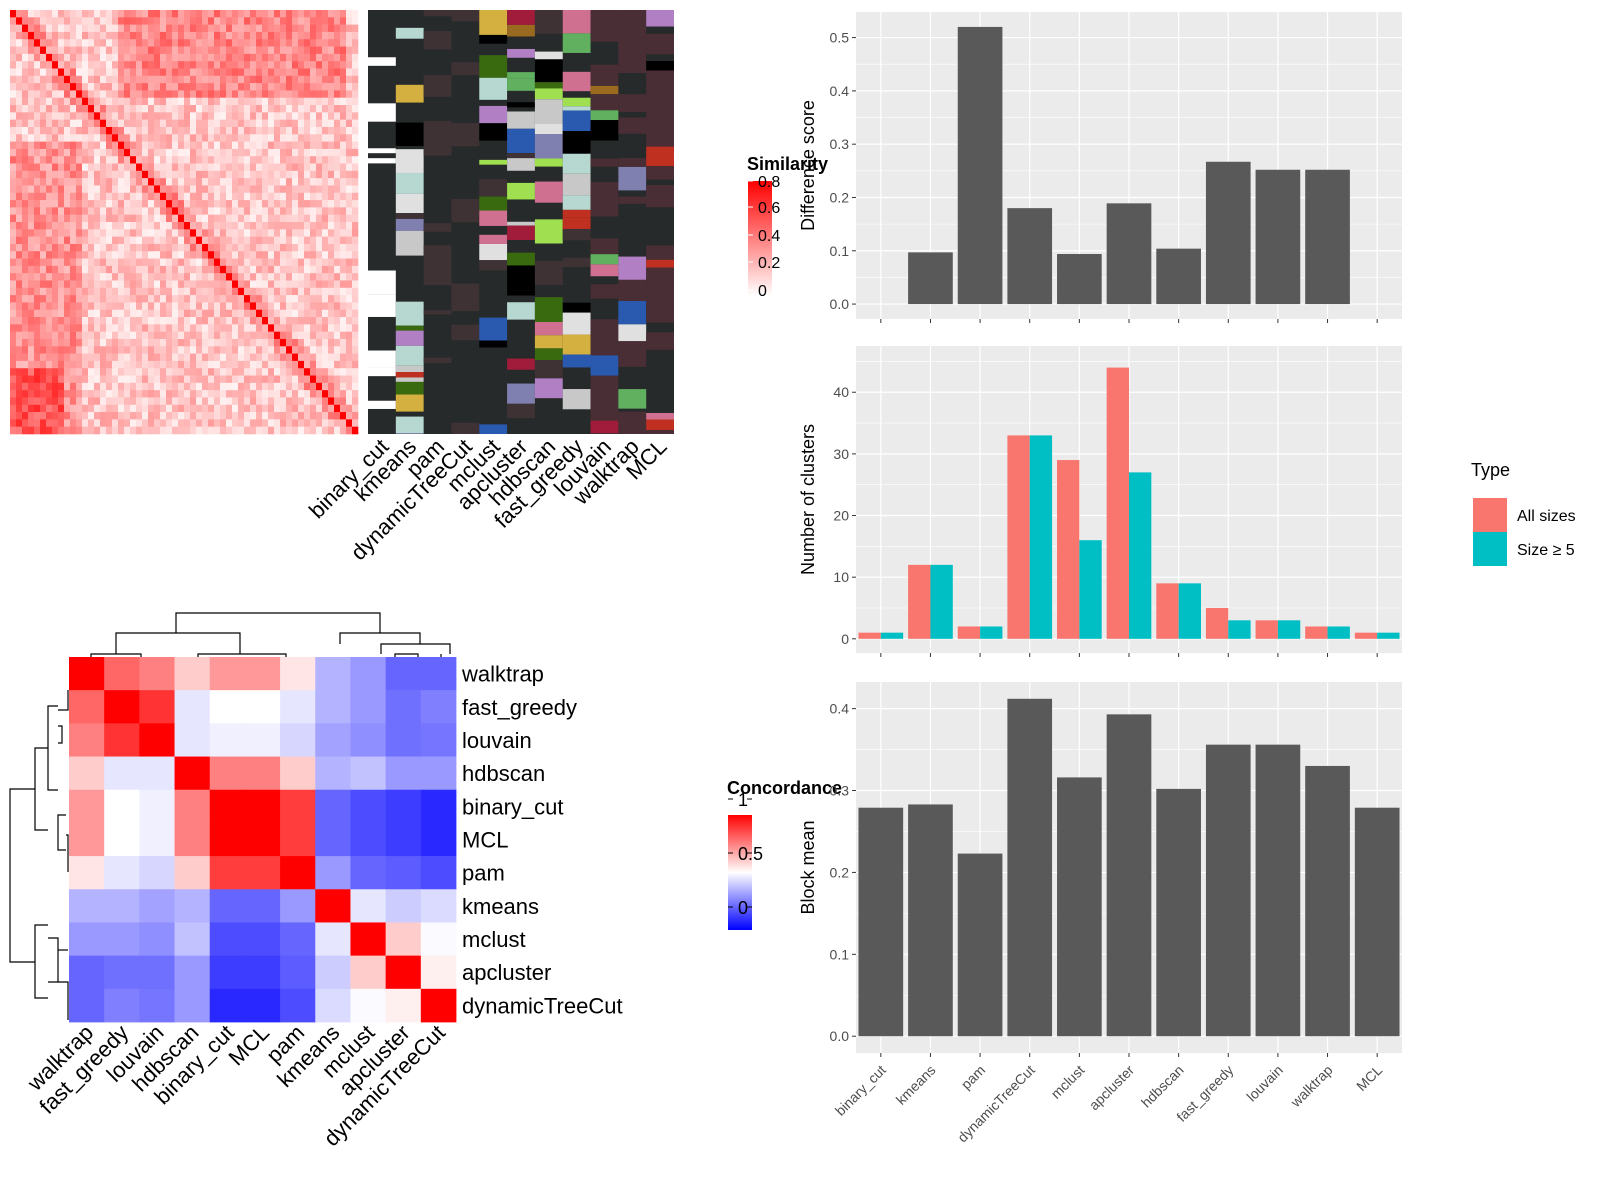  I want to click on concordance-legend: Concordance 00.51, so click(784, 854).